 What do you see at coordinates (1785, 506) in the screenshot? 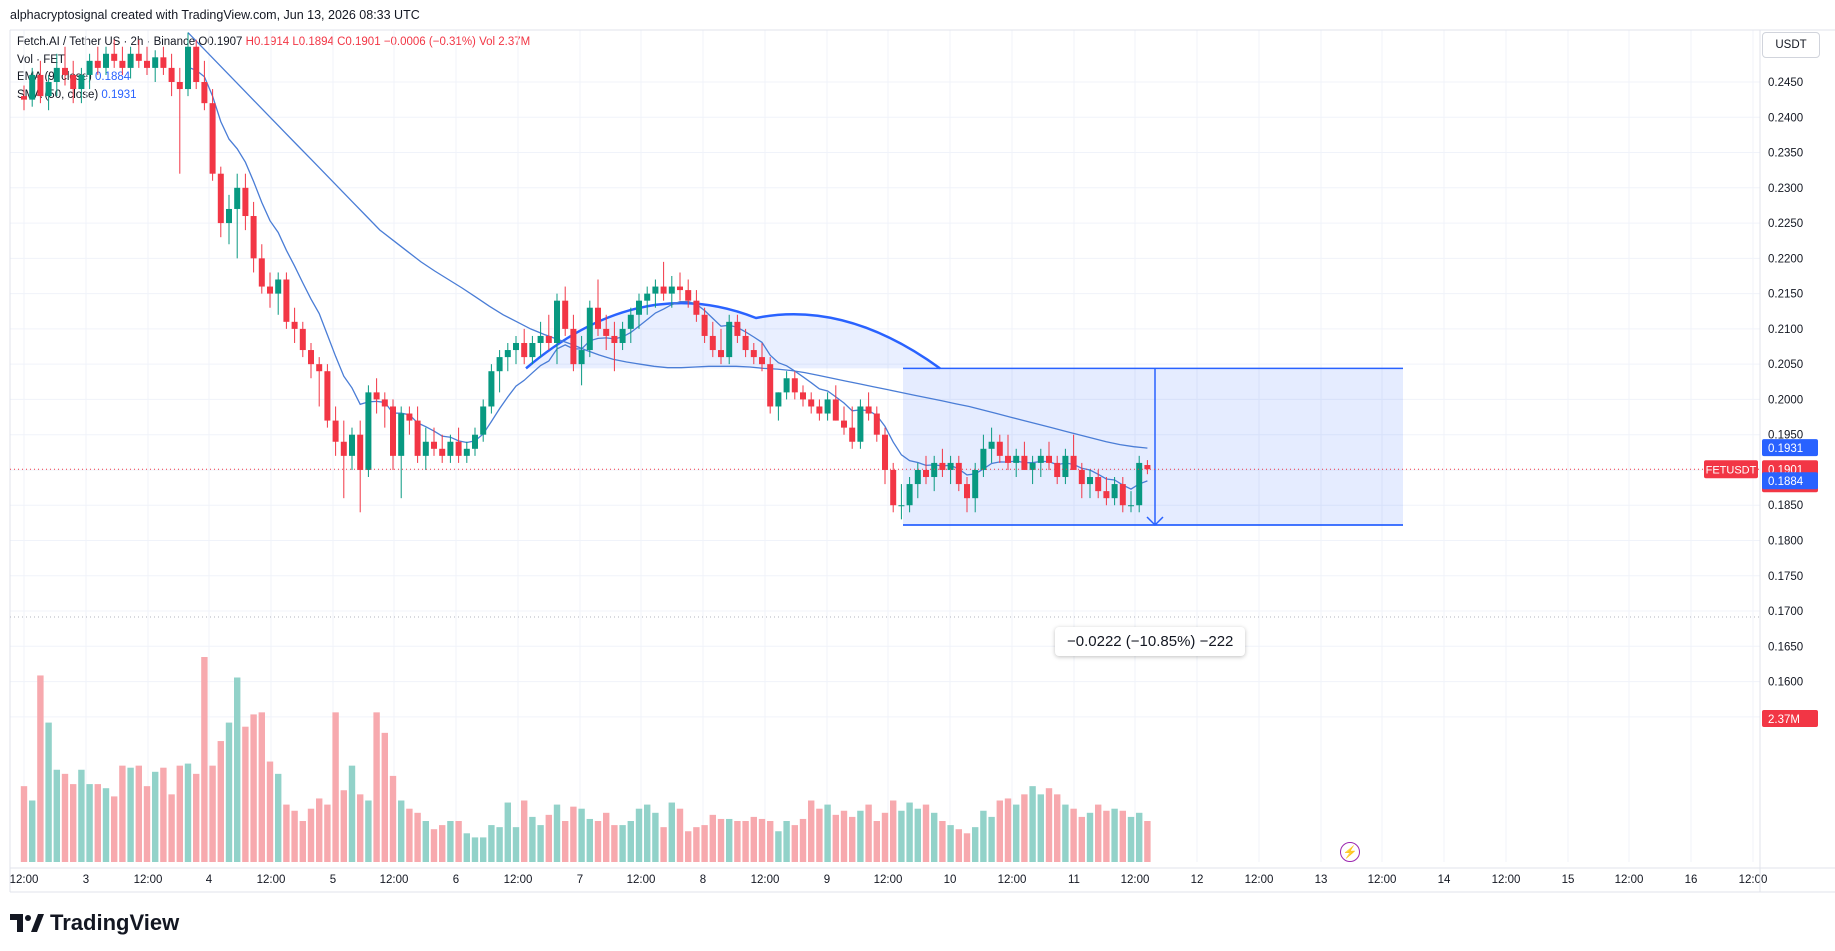
I see `price-tick-label: 0.1850` at bounding box center [1785, 506].